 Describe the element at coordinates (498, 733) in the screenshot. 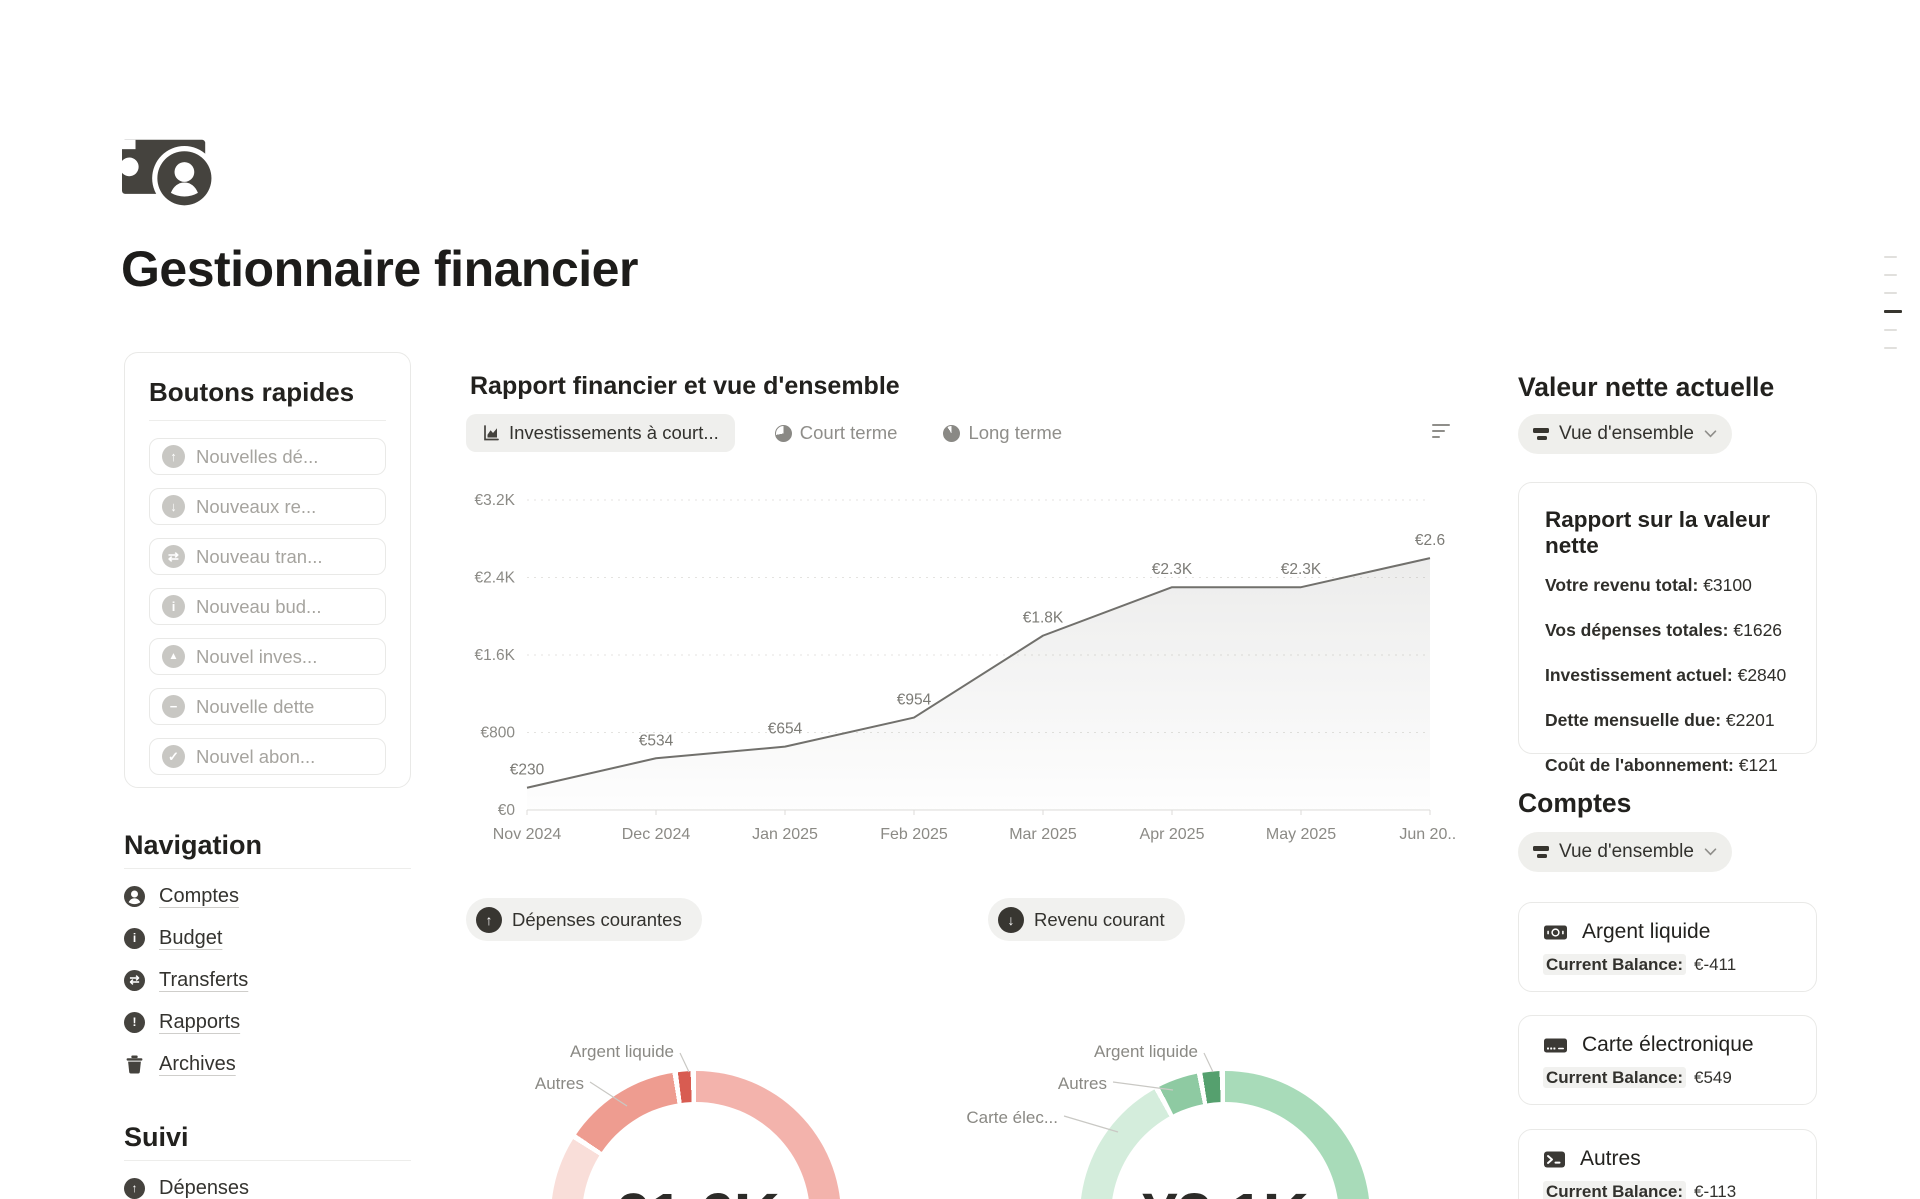

I see `svg-text: €800` at that location.